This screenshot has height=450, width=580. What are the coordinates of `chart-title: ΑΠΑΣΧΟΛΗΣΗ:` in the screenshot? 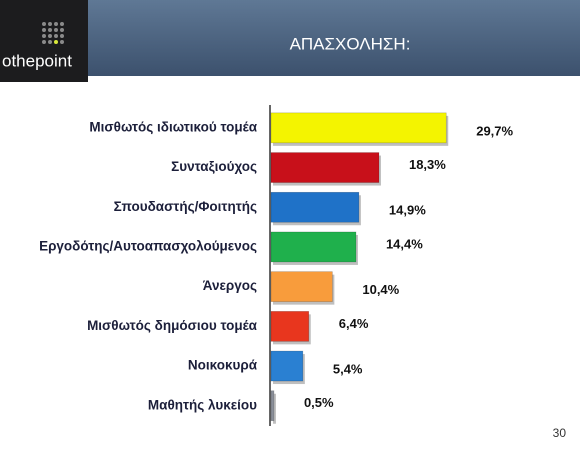 It's located at (350, 43).